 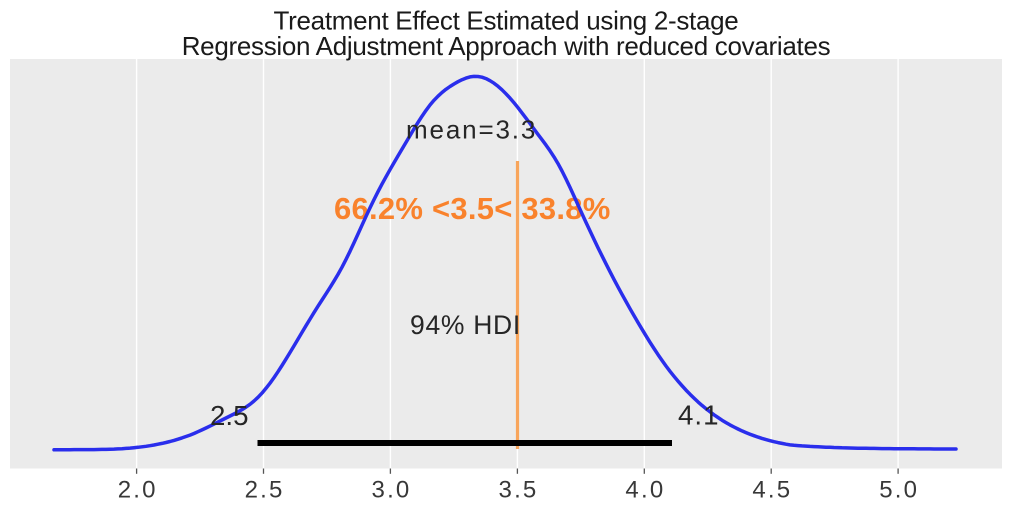 What do you see at coordinates (138, 489) in the screenshot?
I see `svg-text: 2.0` at bounding box center [138, 489].